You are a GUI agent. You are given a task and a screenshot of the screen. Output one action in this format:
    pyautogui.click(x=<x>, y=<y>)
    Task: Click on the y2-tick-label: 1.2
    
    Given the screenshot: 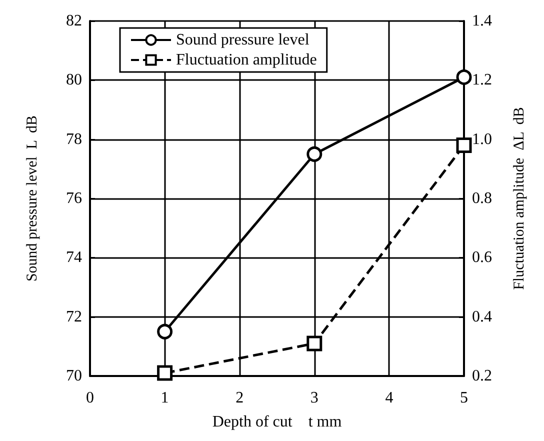 What is the action you would take?
    pyautogui.click(x=482, y=80)
    